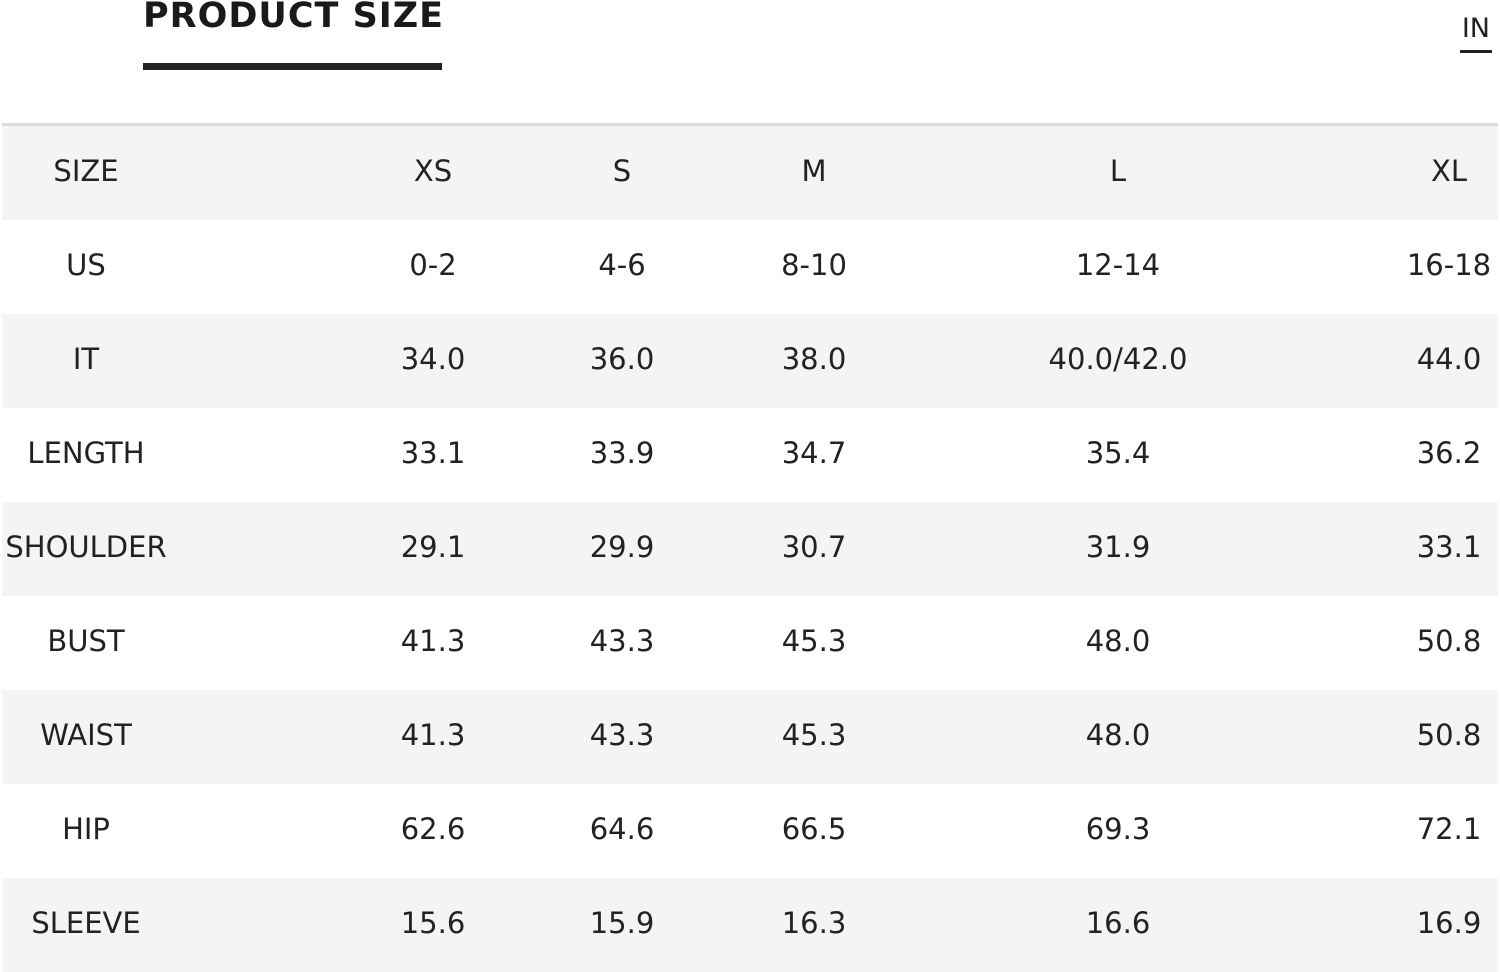 The image size is (1500, 972). I want to click on column-header-m: M, so click(814, 171).